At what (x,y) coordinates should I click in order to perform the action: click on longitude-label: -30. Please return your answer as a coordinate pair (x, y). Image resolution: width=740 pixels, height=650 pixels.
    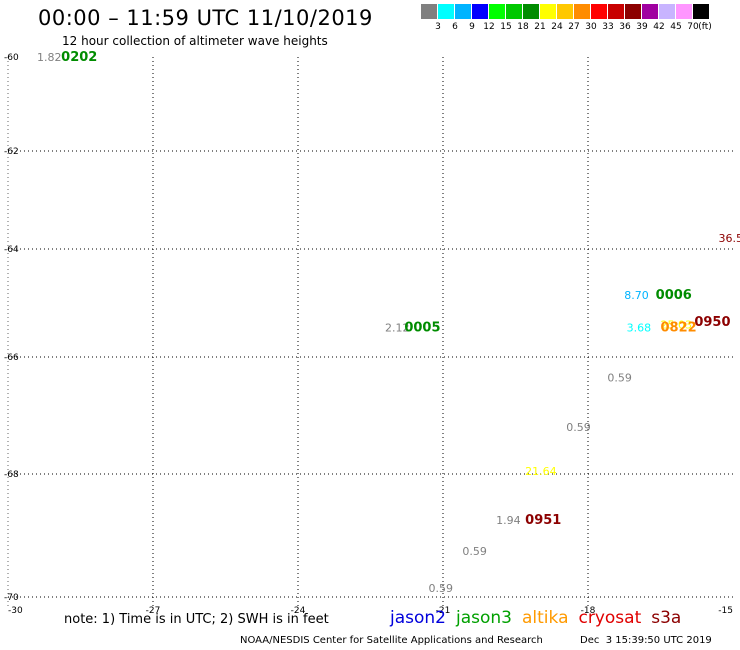
    Looking at the image, I should click on (15, 611).